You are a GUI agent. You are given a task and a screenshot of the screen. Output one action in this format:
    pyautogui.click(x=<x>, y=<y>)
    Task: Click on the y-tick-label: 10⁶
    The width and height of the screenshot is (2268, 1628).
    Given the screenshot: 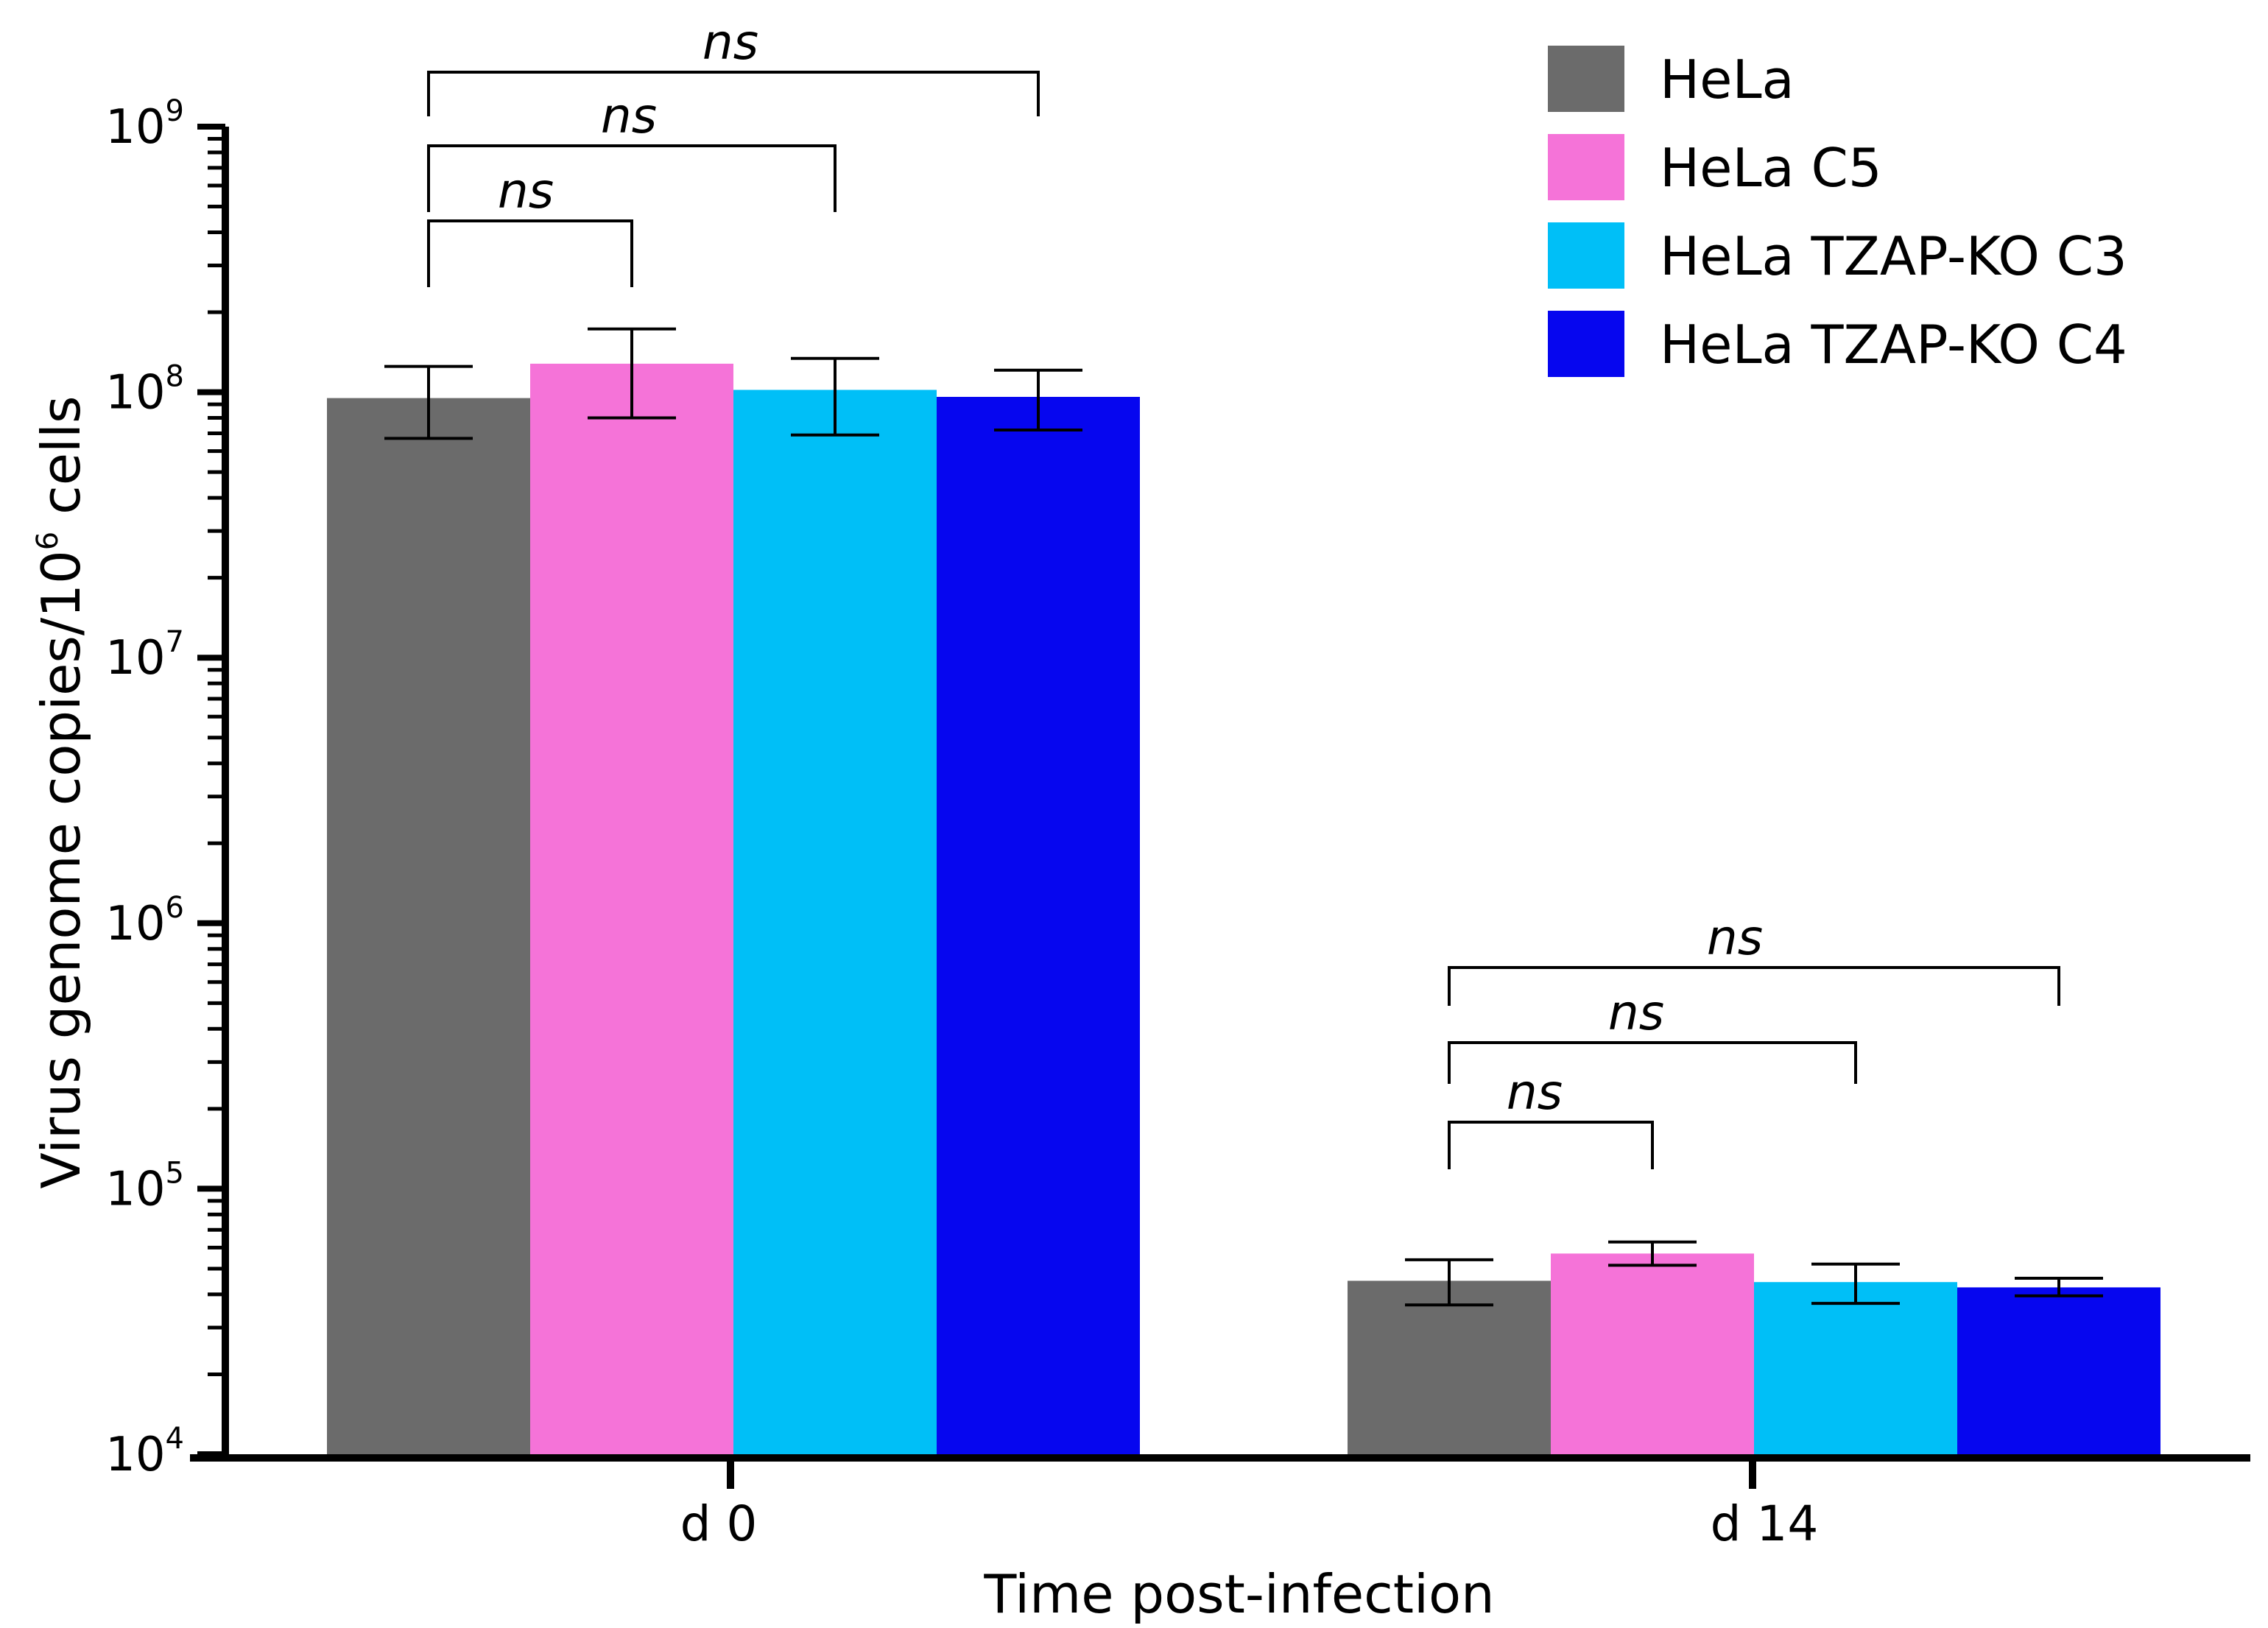 What is the action you would take?
    pyautogui.click(x=144, y=921)
    